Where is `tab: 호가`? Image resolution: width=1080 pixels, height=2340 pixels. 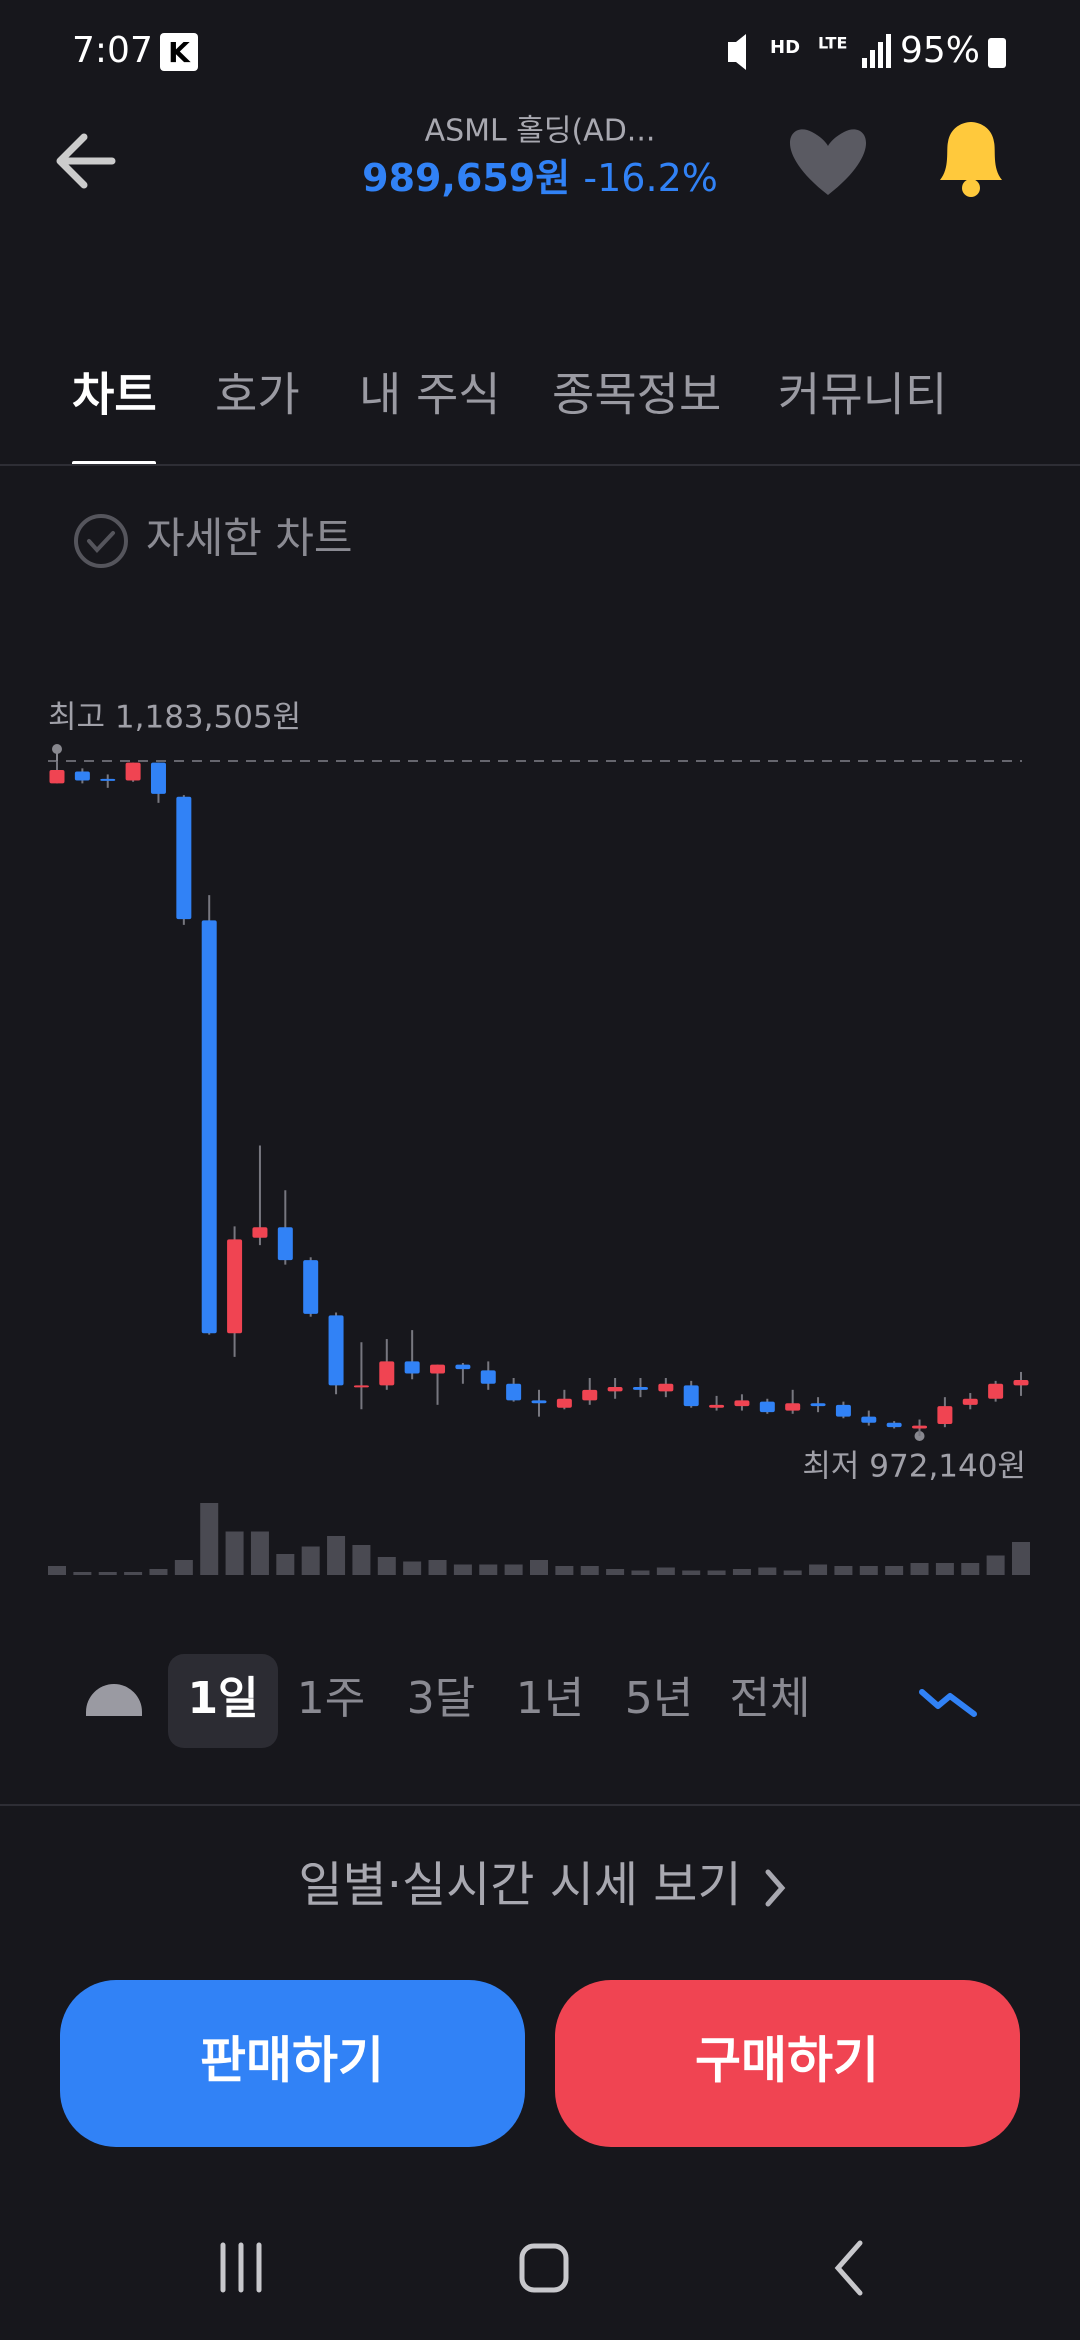
tab: 호가 is located at coordinates (257, 395).